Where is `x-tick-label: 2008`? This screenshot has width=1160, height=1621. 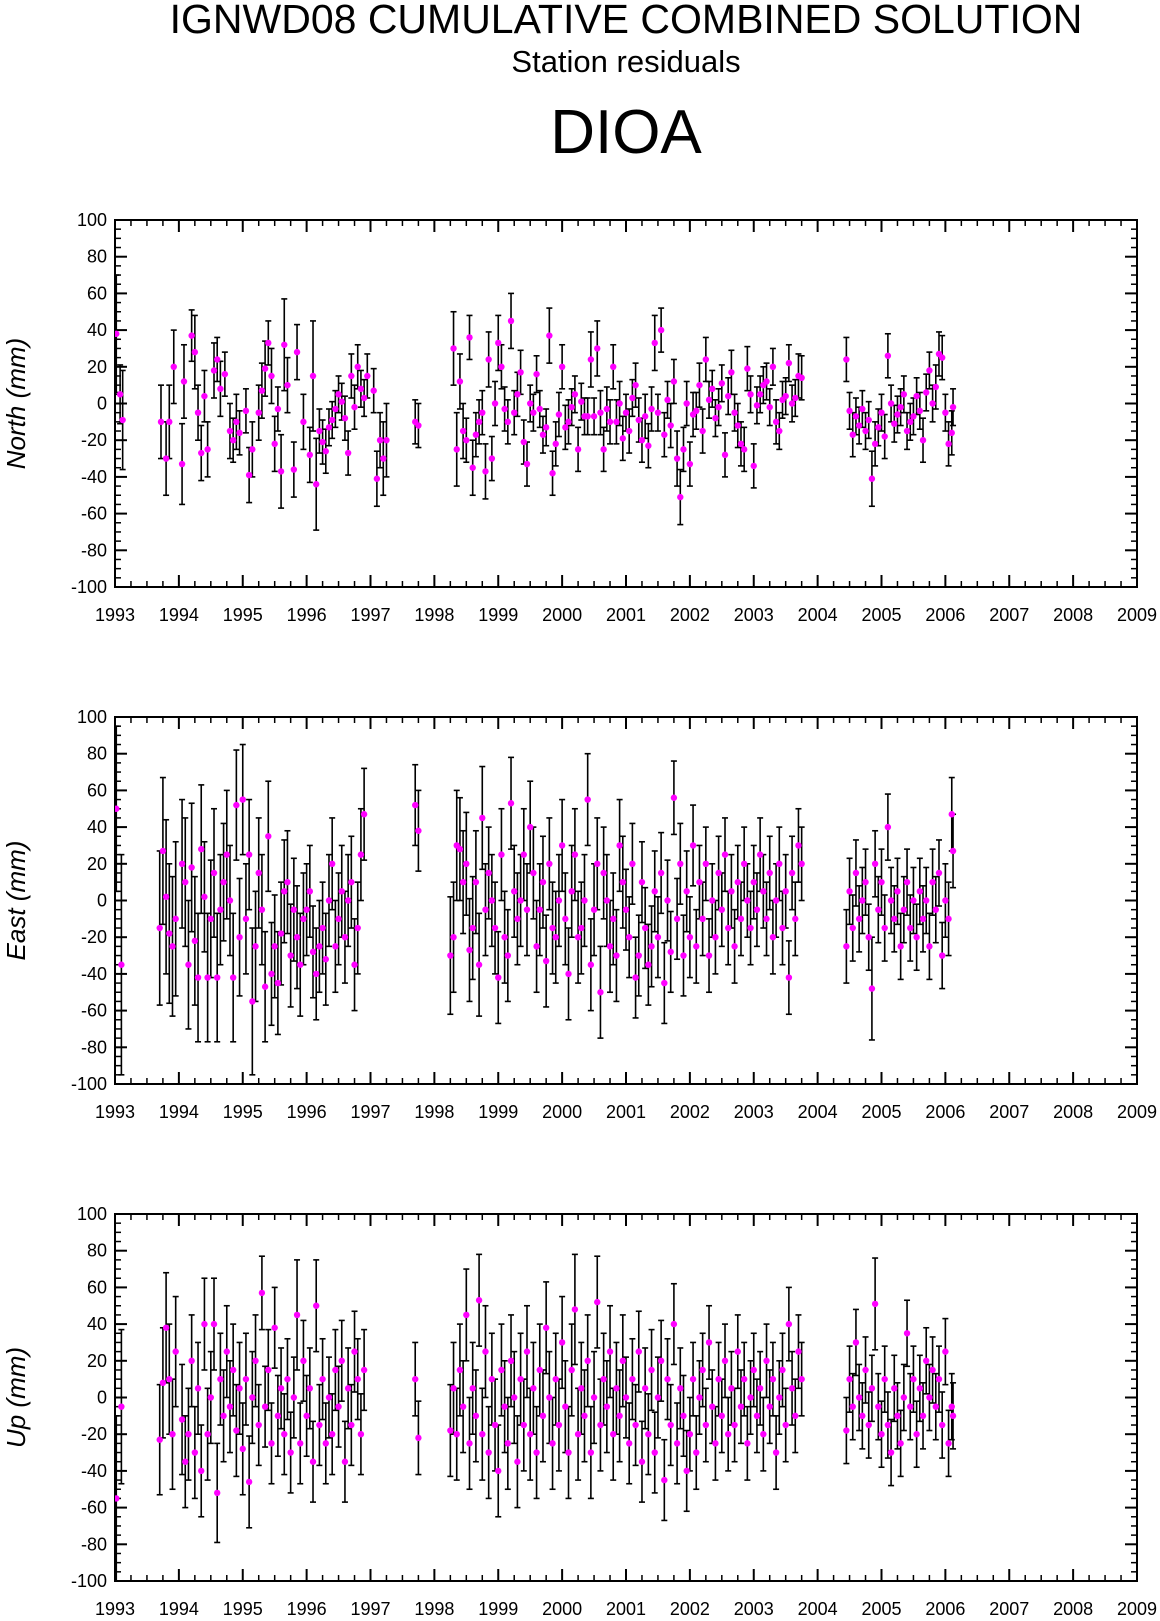 x-tick-label: 2008 is located at coordinates (1073, 1112).